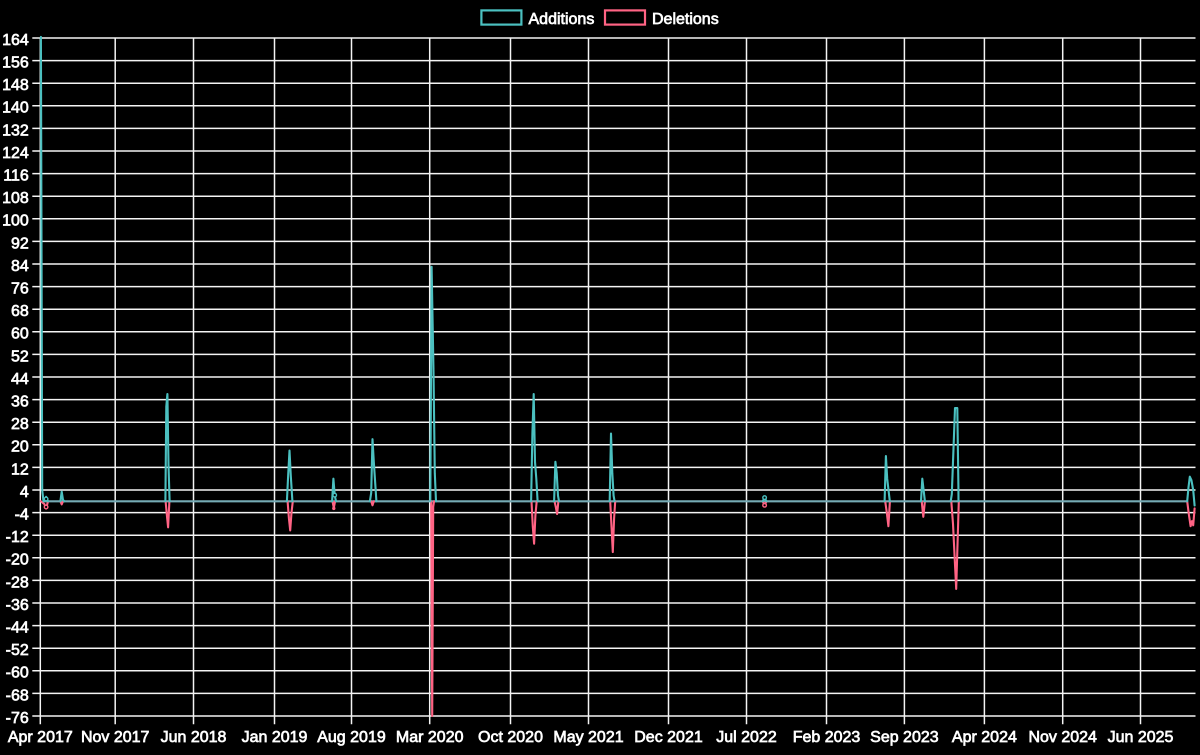  What do you see at coordinates (24, 492) in the screenshot?
I see `svg-text: 4` at bounding box center [24, 492].